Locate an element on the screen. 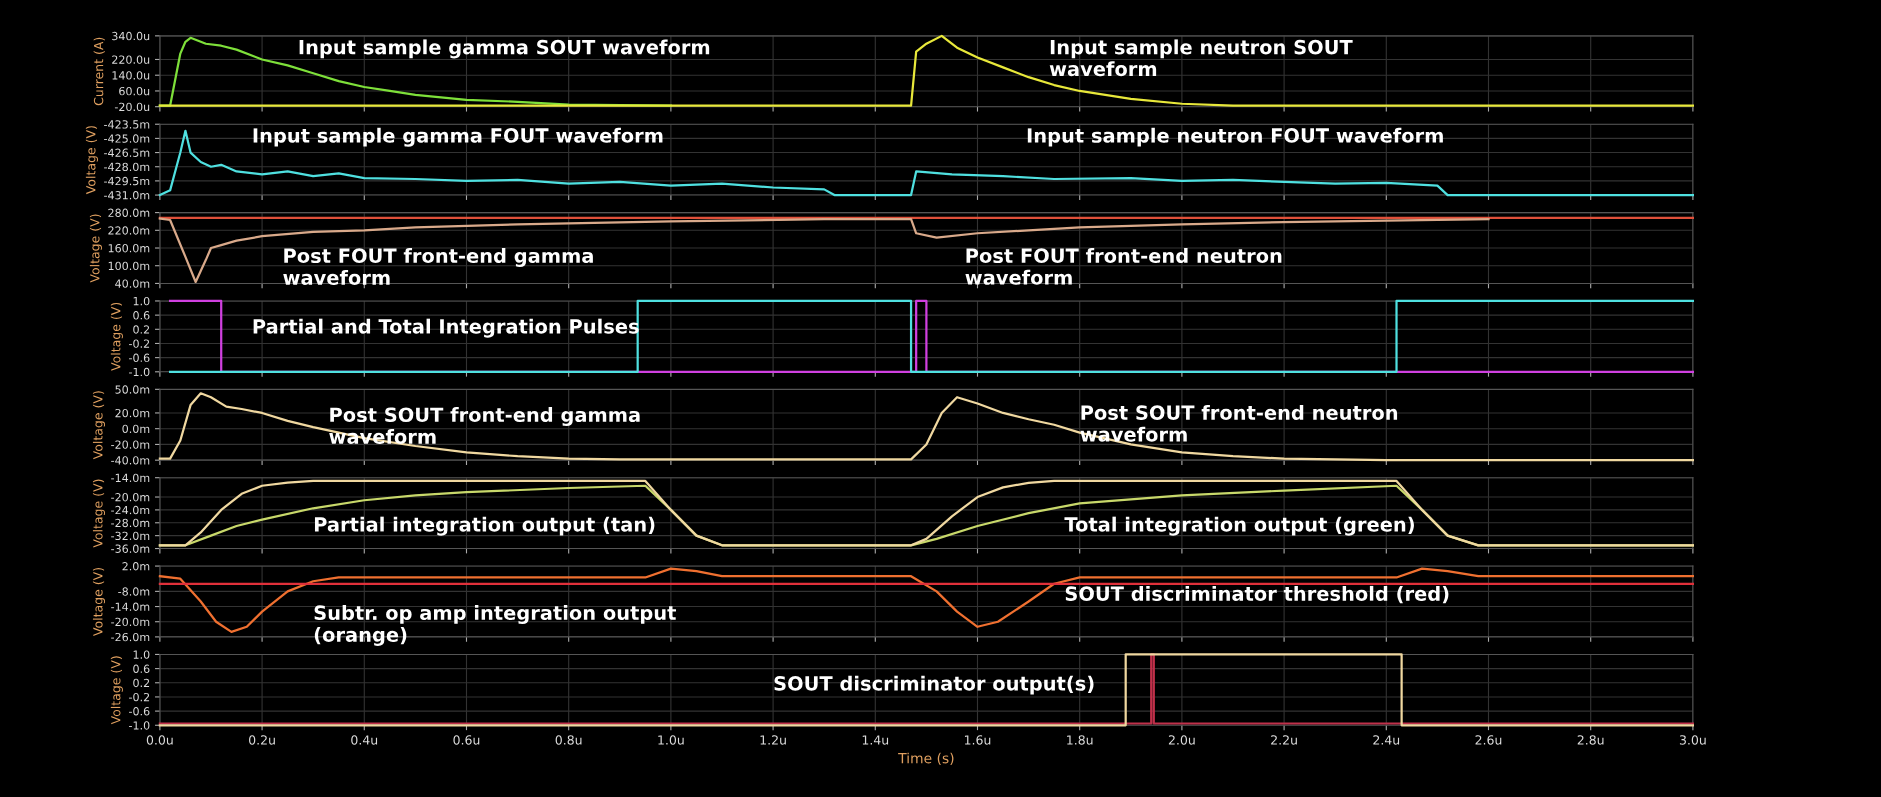 This screenshot has width=1881, height=797. x-tick-label: 2.4u is located at coordinates (1386, 740).